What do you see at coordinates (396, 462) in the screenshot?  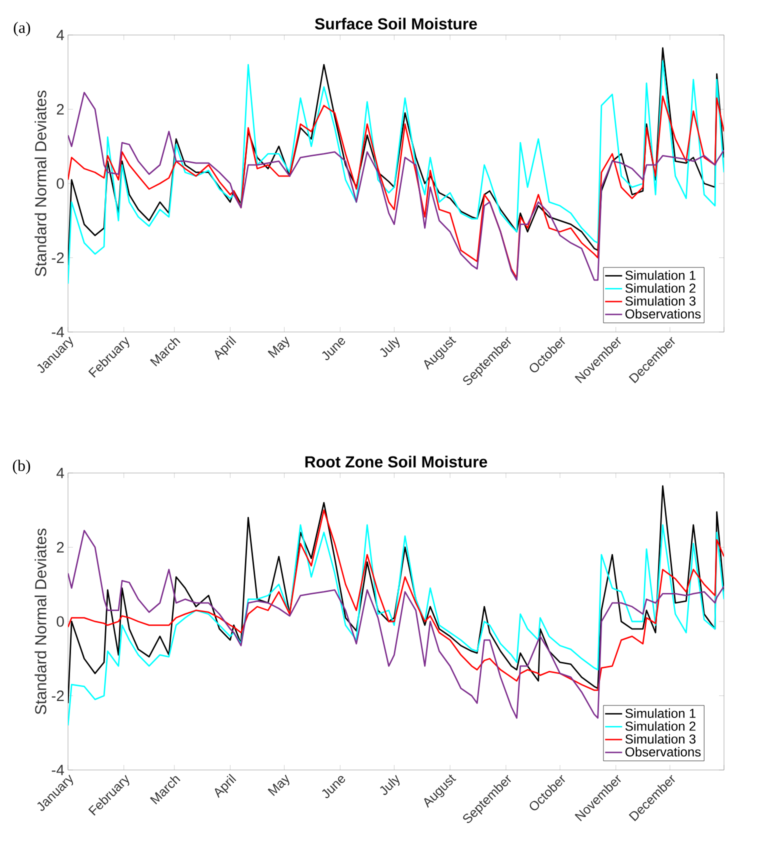 I see `chart-title: Root Zone Soil Moisture` at bounding box center [396, 462].